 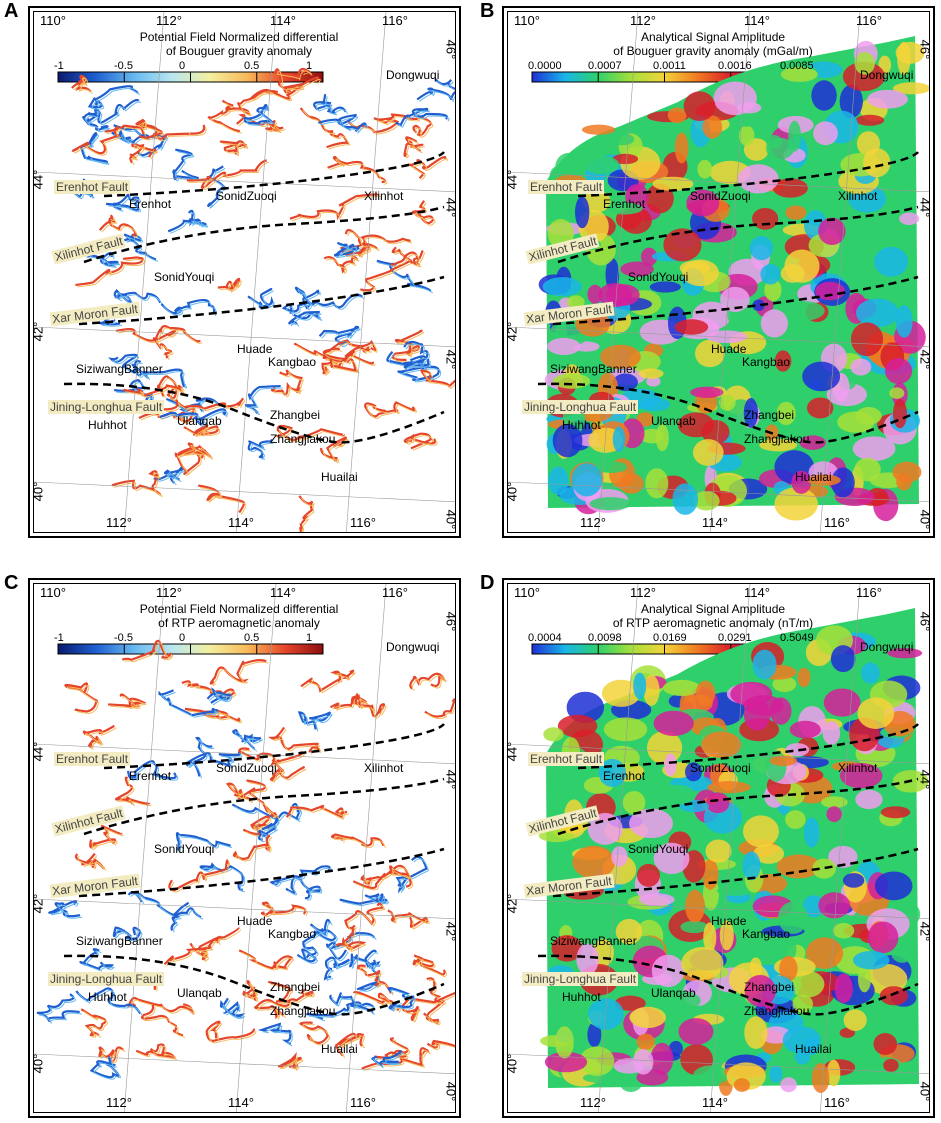 I want to click on map-title-line1: Analytical Signal Amplitude, so click(x=713, y=609).